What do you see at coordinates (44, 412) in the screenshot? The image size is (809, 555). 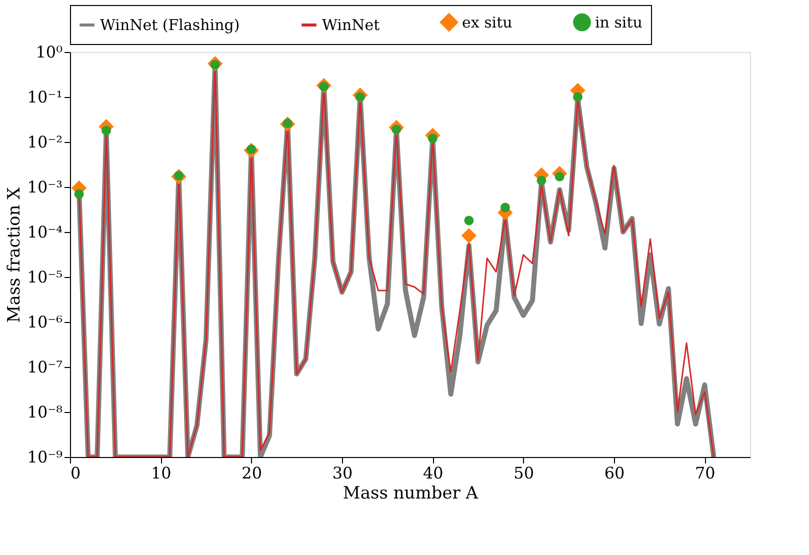 I see `y-tick-label: 10⁻⁸` at bounding box center [44, 412].